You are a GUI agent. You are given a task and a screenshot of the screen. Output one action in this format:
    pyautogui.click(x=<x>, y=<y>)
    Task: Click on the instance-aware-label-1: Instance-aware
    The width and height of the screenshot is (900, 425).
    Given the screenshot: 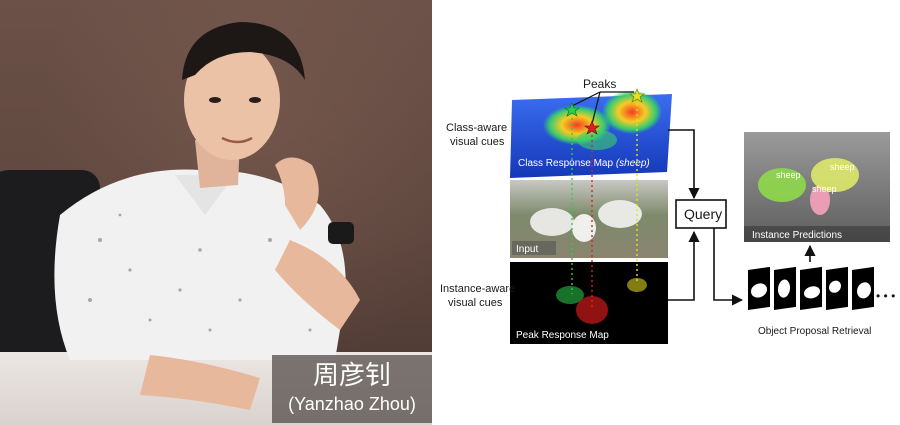 What is the action you would take?
    pyautogui.click(x=477, y=289)
    